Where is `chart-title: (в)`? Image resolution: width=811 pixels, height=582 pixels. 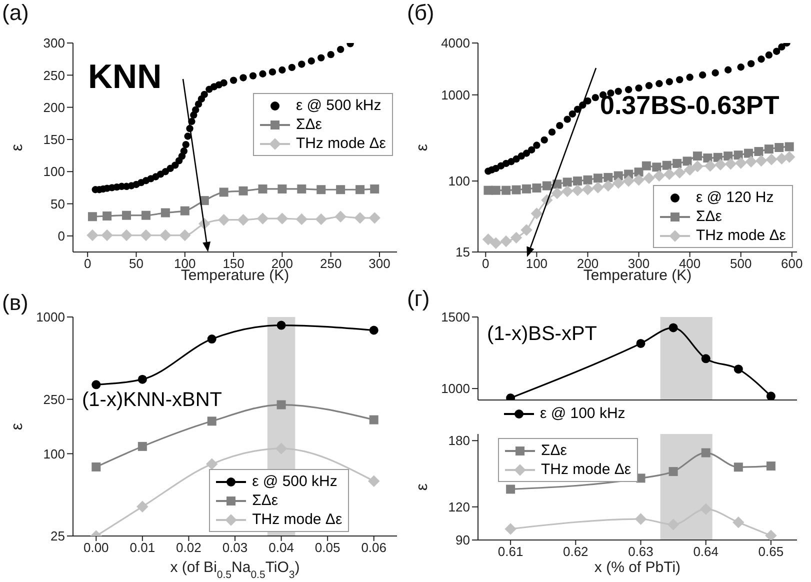 chart-title: (в) is located at coordinates (15, 303).